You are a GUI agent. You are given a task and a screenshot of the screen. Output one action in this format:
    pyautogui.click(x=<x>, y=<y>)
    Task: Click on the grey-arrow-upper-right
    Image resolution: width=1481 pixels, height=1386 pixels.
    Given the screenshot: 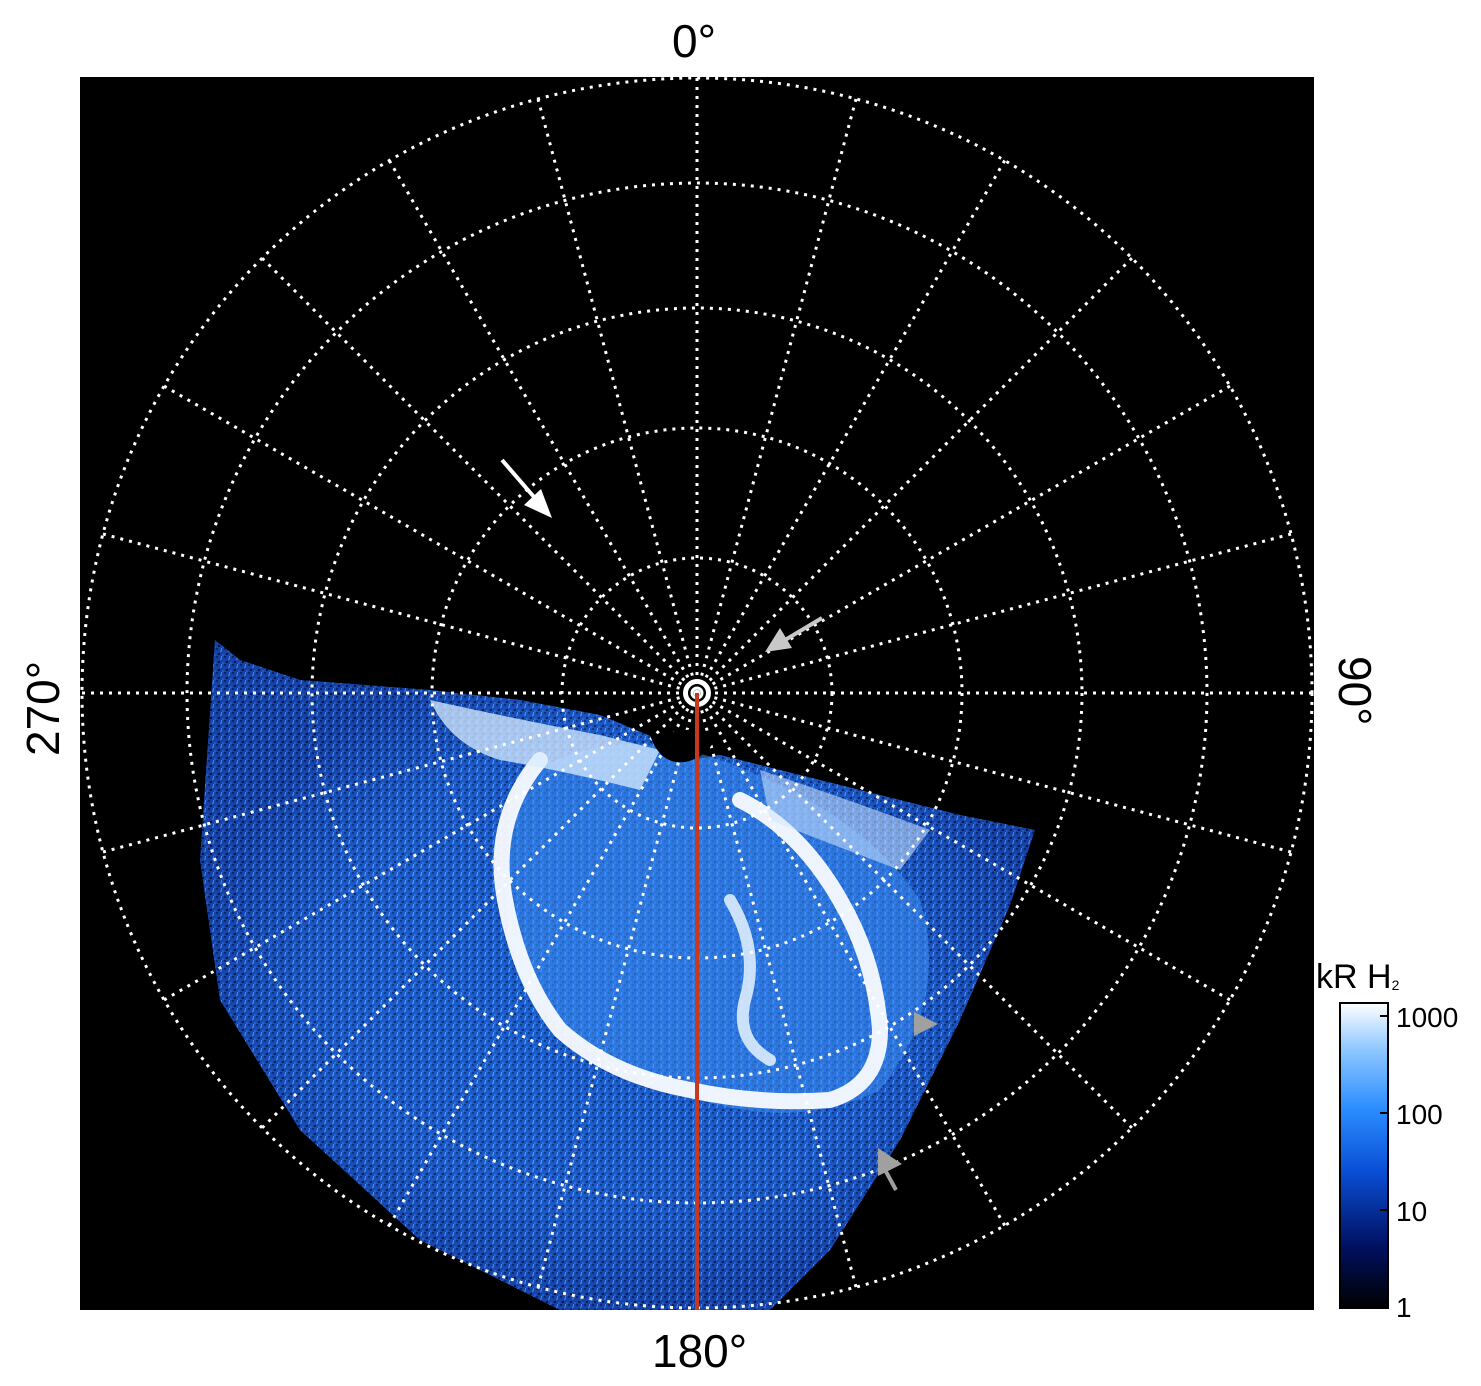 What is the action you would take?
    pyautogui.click(x=794, y=634)
    